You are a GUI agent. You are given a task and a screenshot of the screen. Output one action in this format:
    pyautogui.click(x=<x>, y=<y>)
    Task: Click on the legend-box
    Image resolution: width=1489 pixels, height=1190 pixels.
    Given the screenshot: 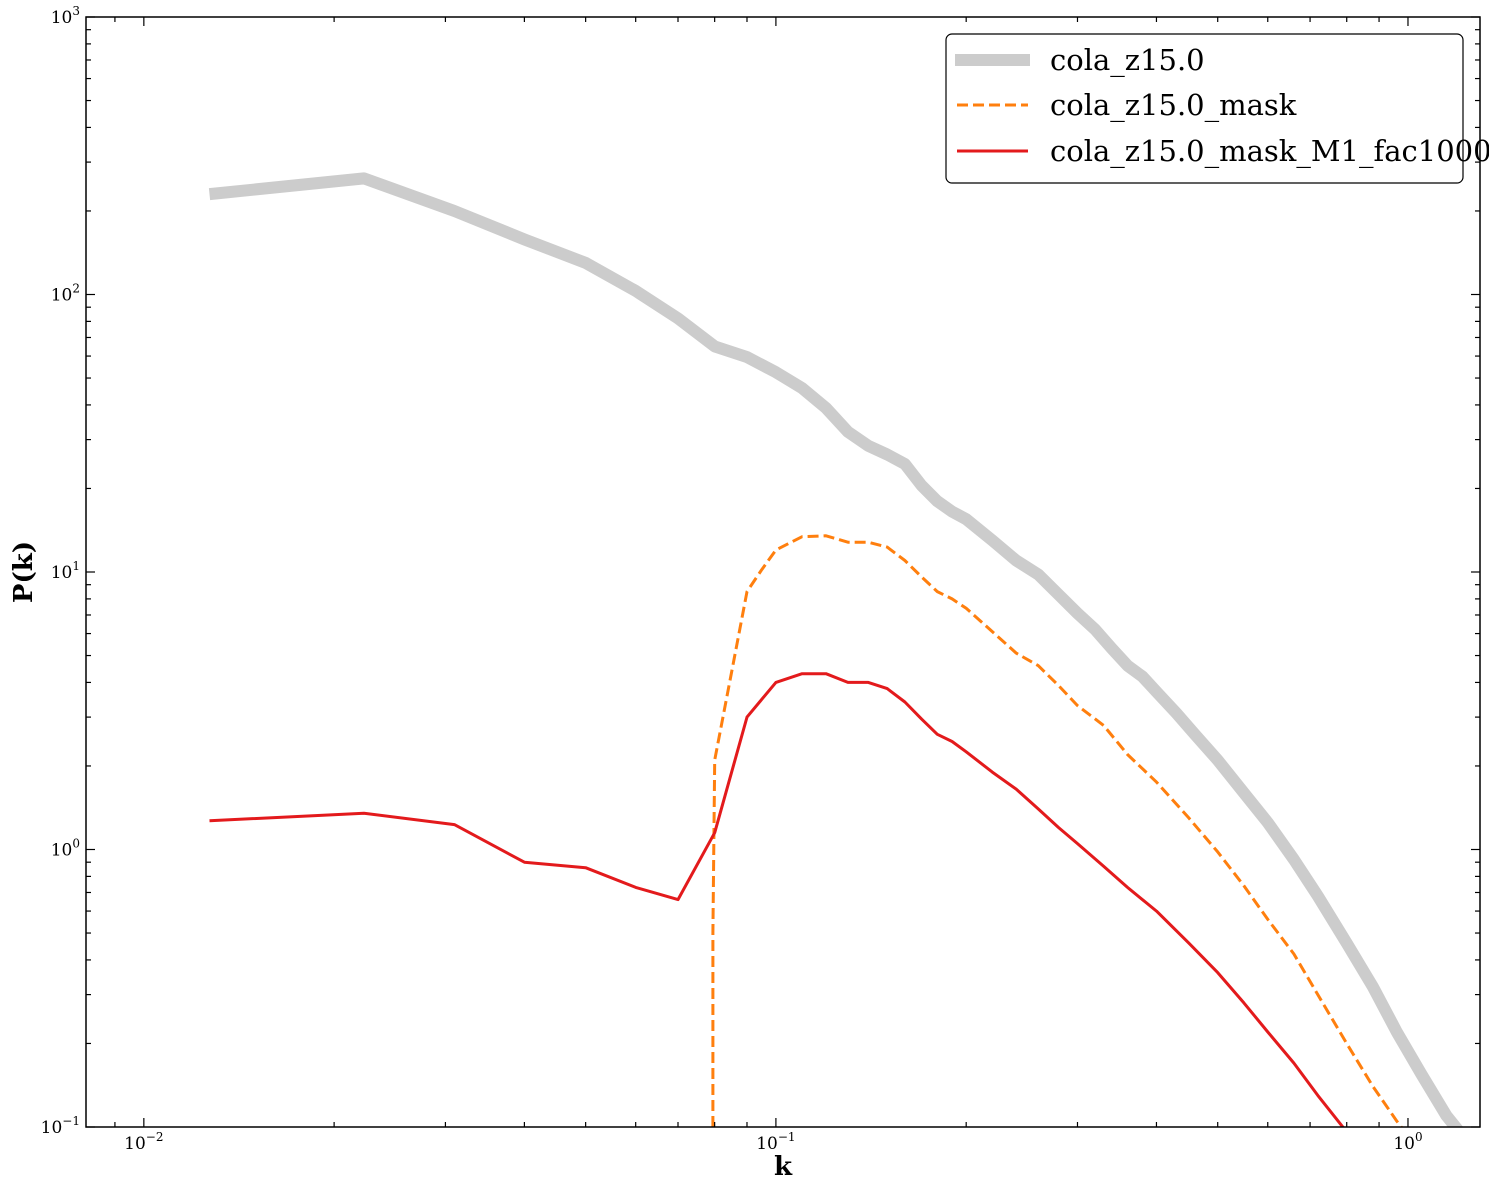 What is the action you would take?
    pyautogui.click(x=1204, y=108)
    